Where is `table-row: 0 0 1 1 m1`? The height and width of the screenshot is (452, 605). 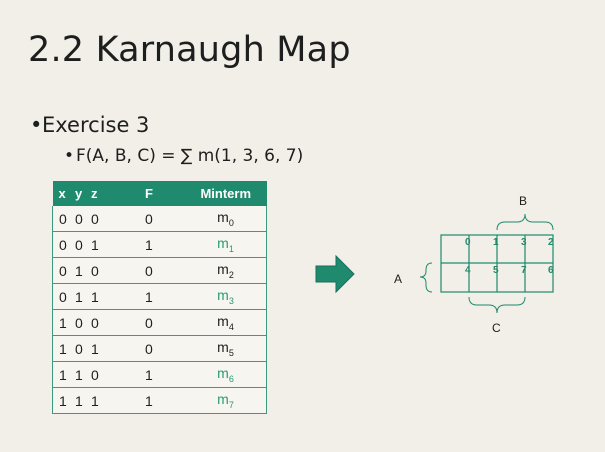 table-row: 0 0 1 1 m1 is located at coordinates (159, 244).